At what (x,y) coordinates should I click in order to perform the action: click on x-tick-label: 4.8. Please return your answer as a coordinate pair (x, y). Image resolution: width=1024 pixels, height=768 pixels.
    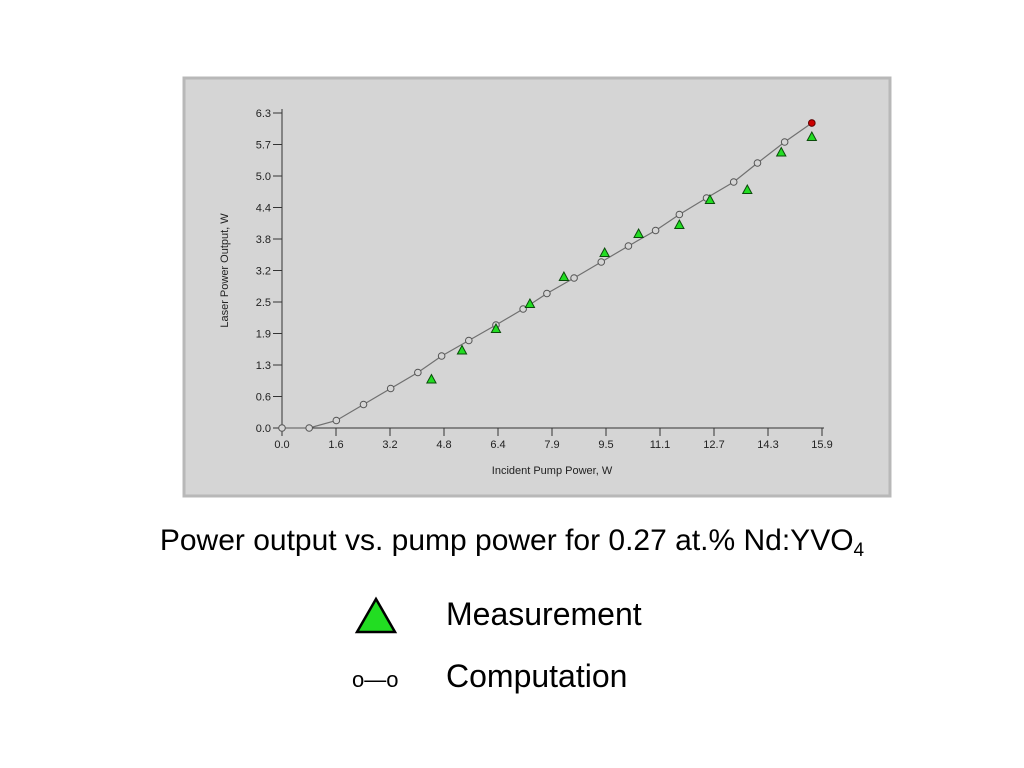
    Looking at the image, I should click on (443, 445).